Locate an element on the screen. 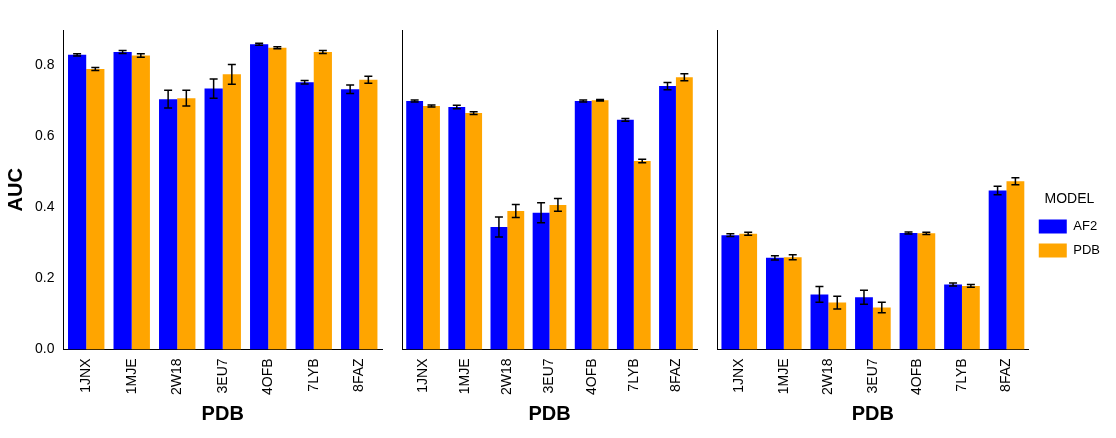 The image size is (1116, 438). y-tick-label: 0.6 is located at coordinates (44, 135).